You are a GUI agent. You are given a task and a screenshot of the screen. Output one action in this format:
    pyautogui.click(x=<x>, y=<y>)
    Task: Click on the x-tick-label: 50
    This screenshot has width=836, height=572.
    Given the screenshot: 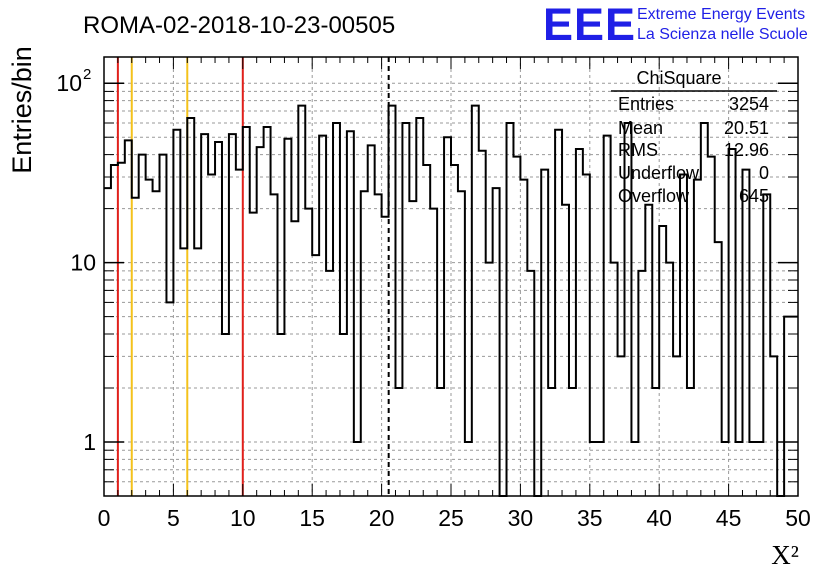 What is the action you would take?
    pyautogui.click(x=798, y=518)
    